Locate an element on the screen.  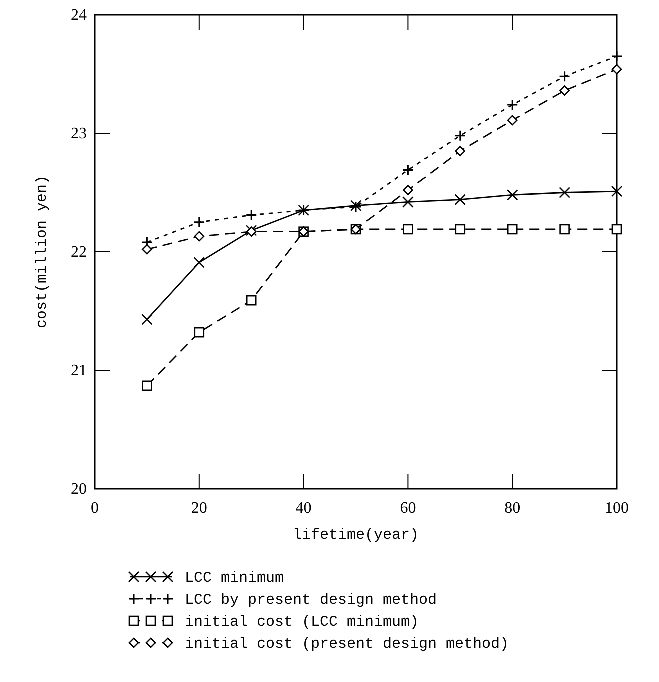
y-tick-label: 24 is located at coordinates (79, 15).